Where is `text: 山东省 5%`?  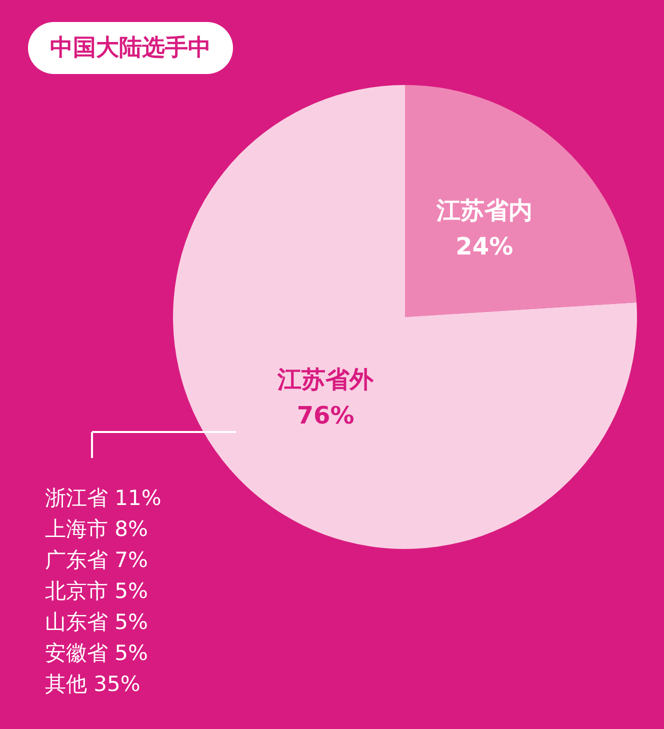
text: 山东省 5% is located at coordinates (97, 622).